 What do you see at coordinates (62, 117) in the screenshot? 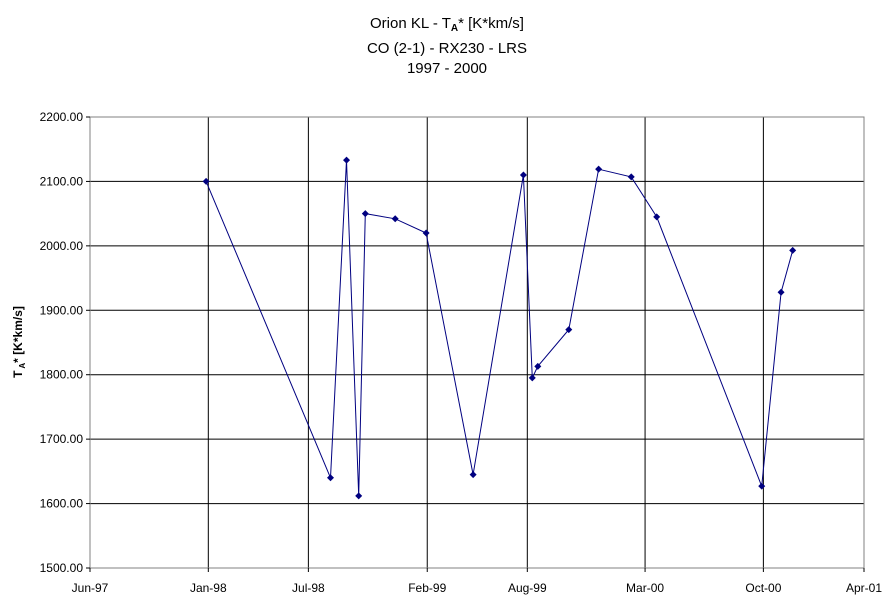
I see `y-tick-label: 2200.00` at bounding box center [62, 117].